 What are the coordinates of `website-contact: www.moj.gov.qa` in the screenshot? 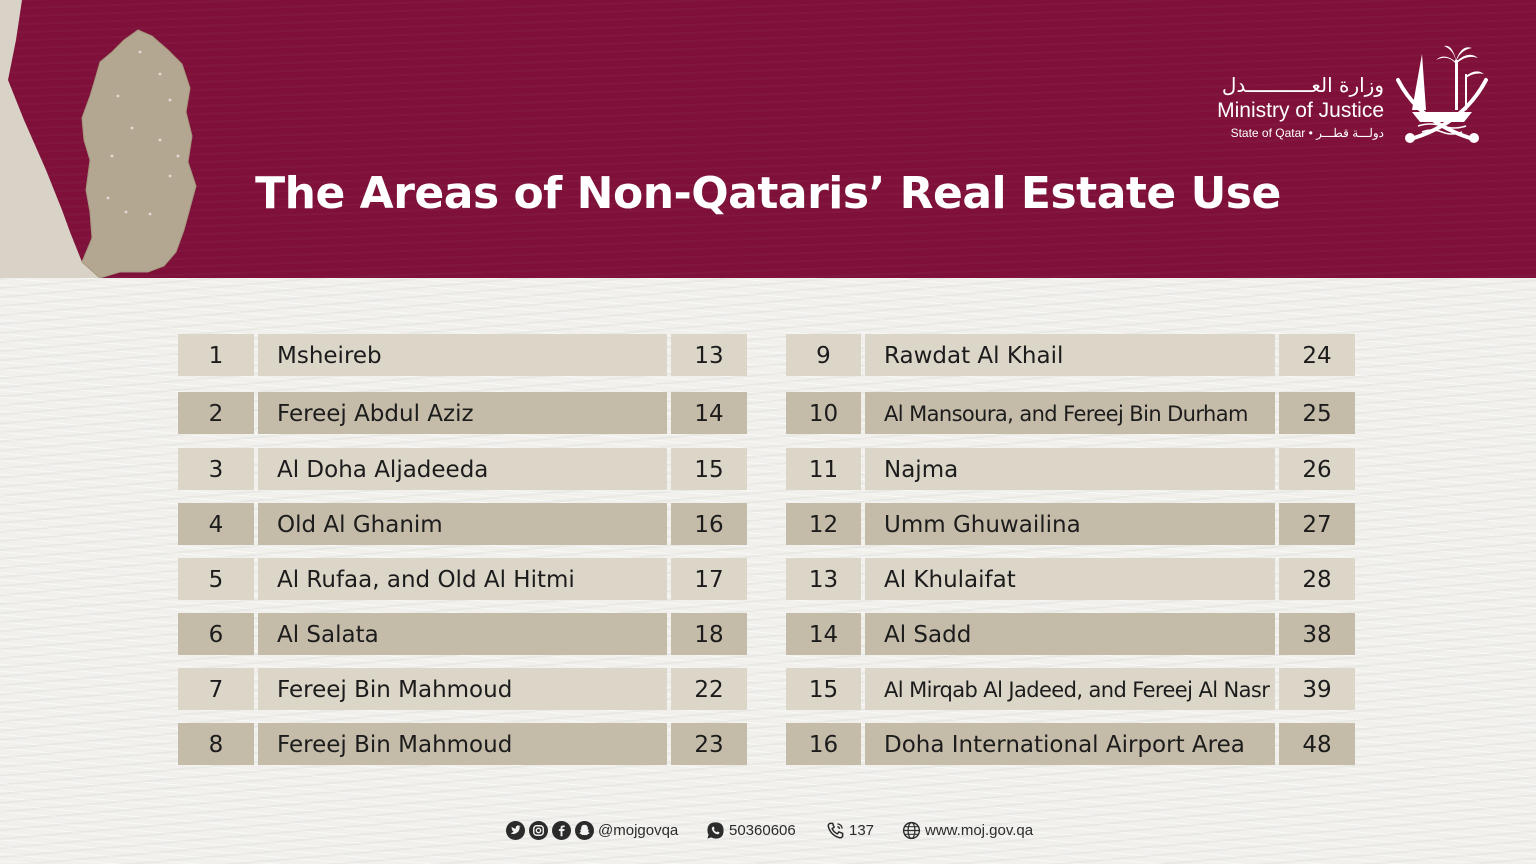 It's located at (967, 830).